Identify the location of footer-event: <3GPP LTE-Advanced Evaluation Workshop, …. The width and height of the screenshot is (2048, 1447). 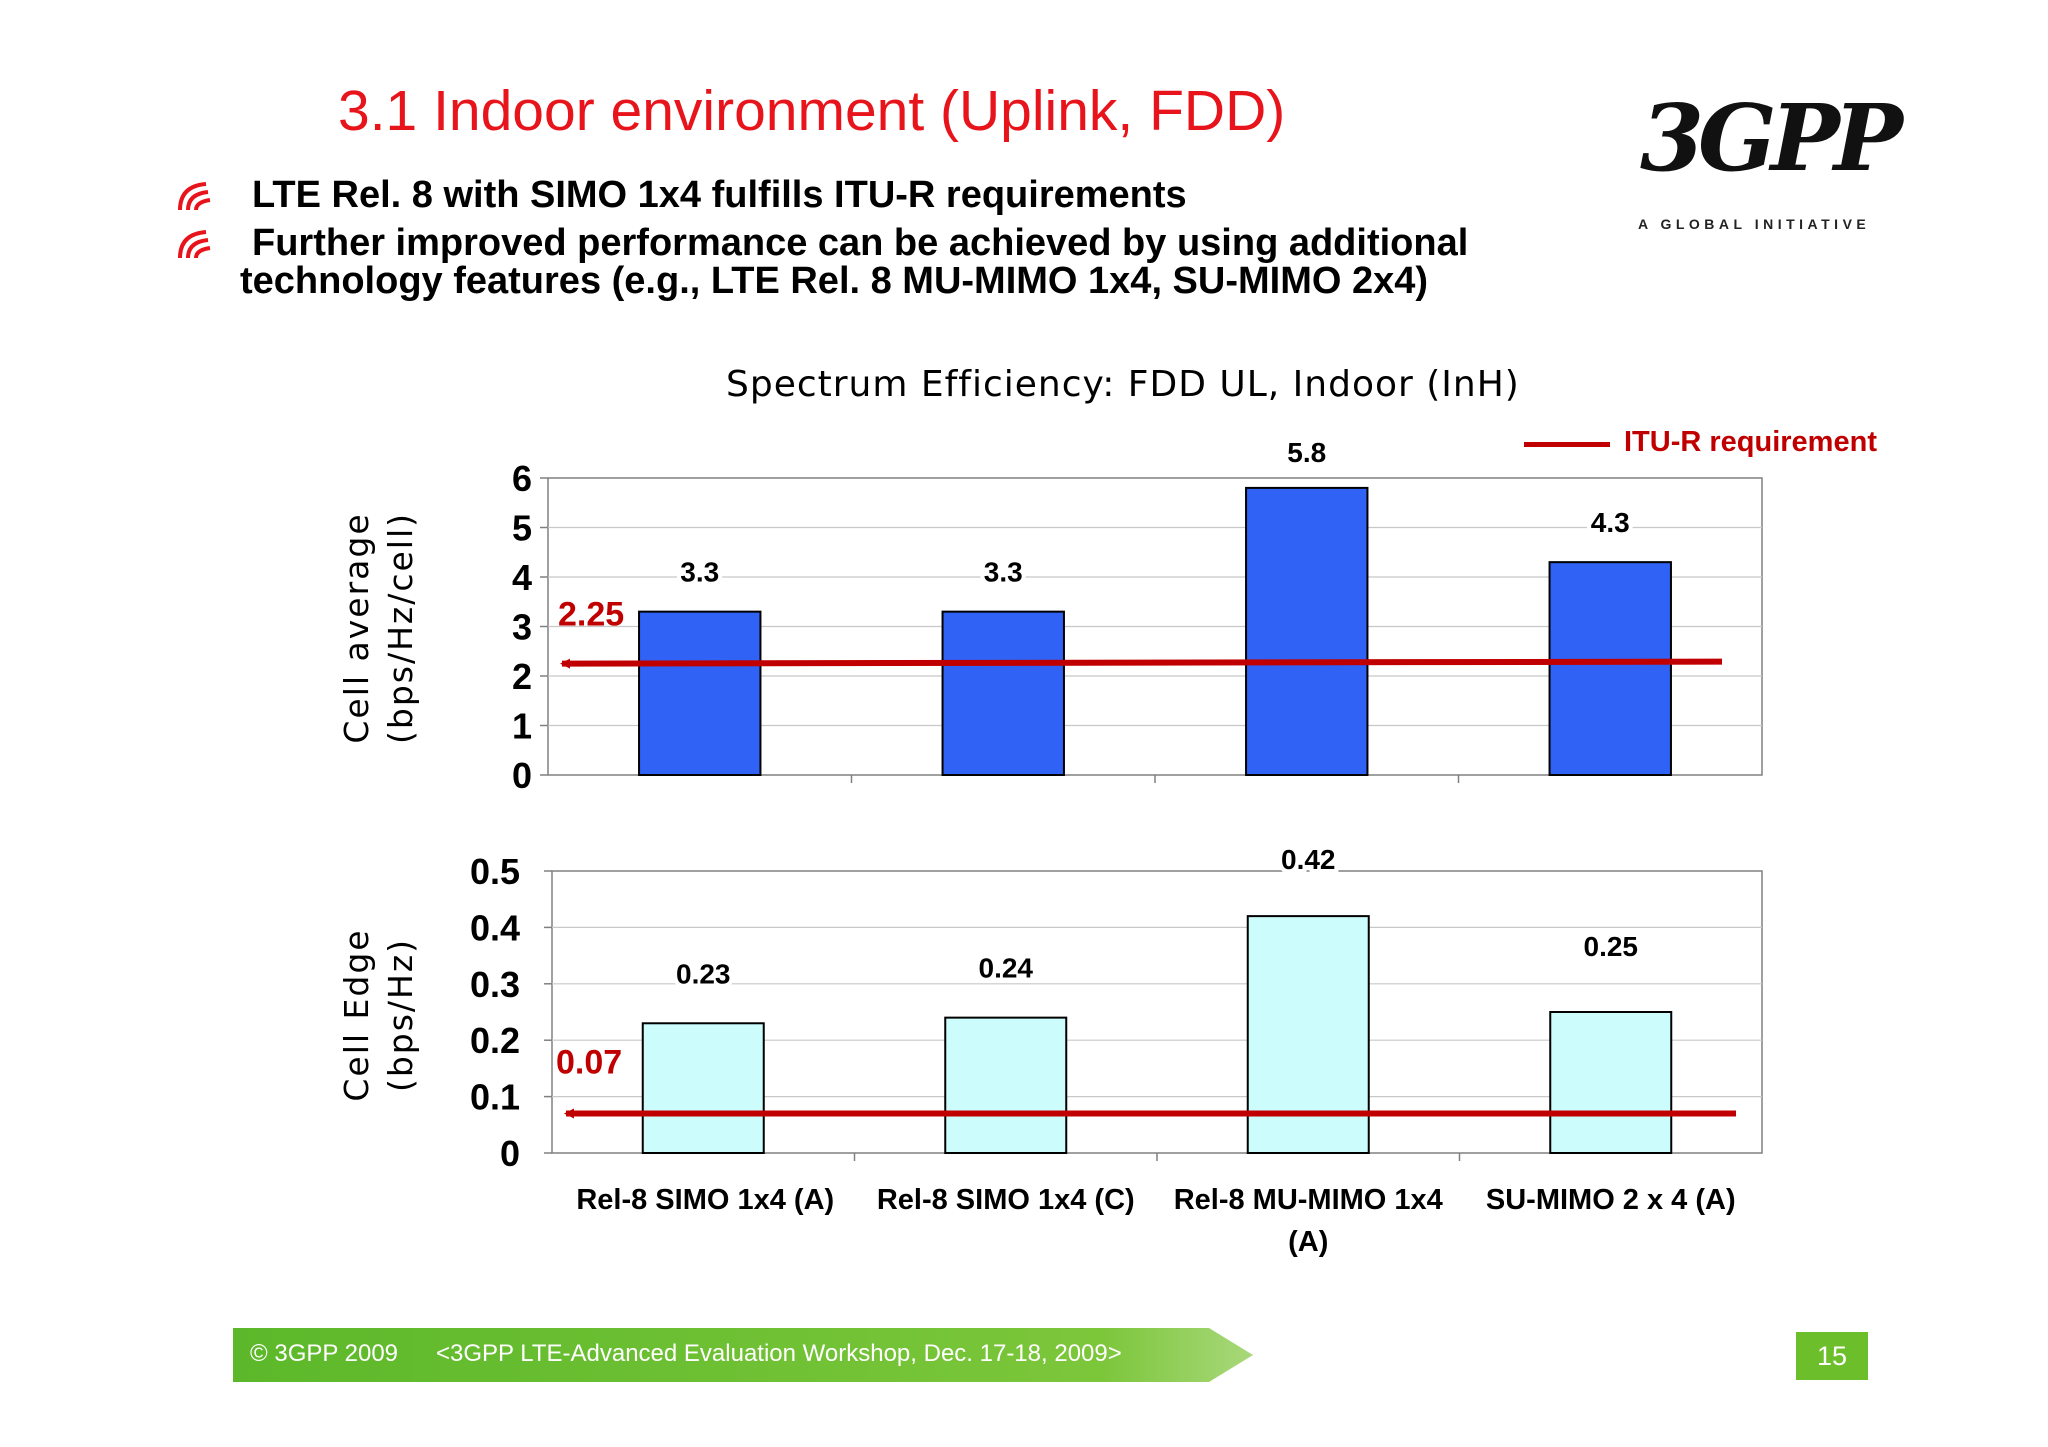
(779, 1353).